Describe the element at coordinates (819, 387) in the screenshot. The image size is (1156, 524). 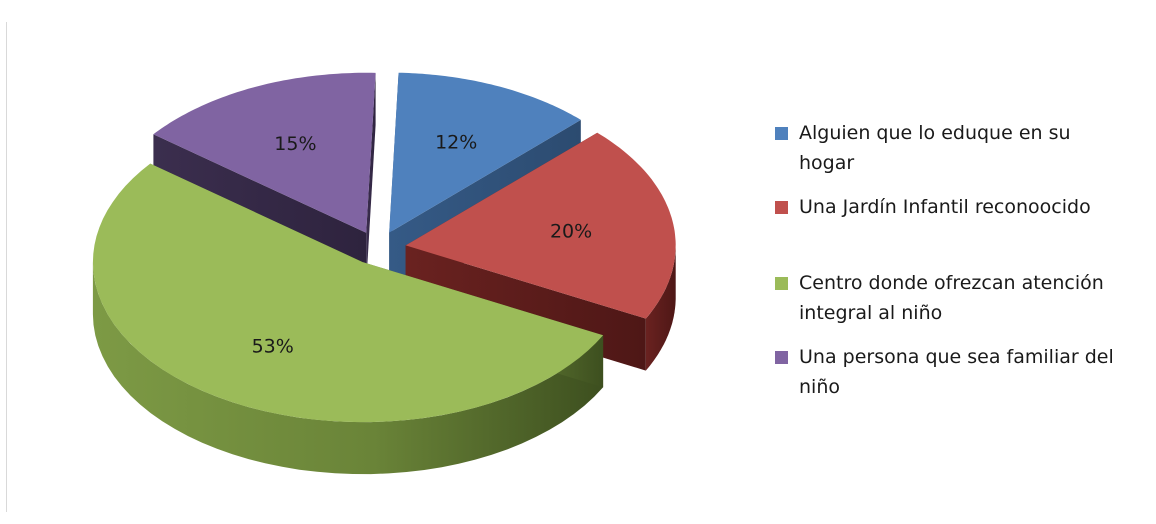
I see `legend-label-cont: niño` at that location.